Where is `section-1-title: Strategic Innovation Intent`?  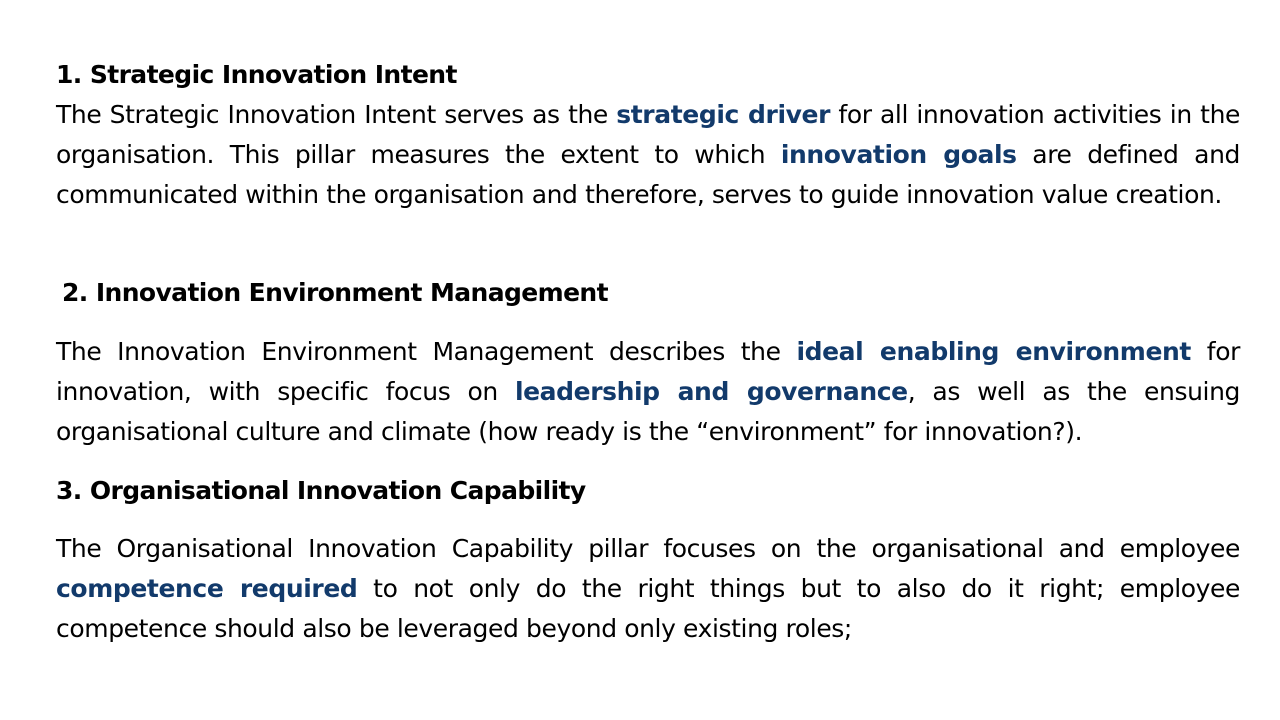 section-1-title: Strategic Innovation Intent is located at coordinates (273, 74).